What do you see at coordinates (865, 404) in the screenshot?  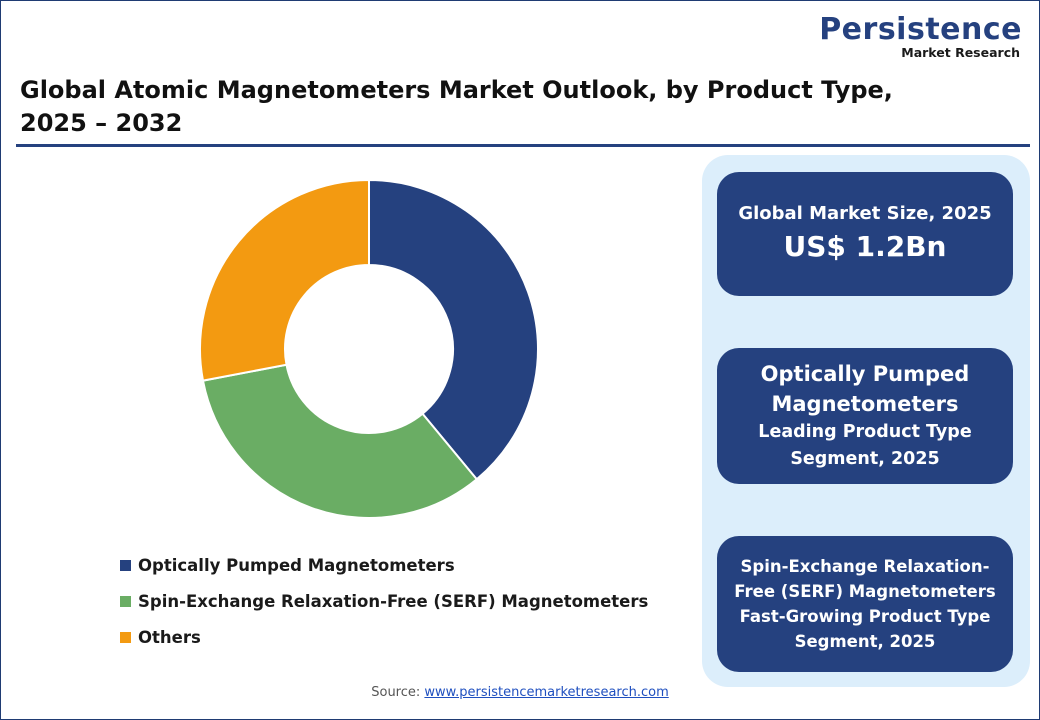 I see `leading-segment-name-2: Magnetometers` at bounding box center [865, 404].